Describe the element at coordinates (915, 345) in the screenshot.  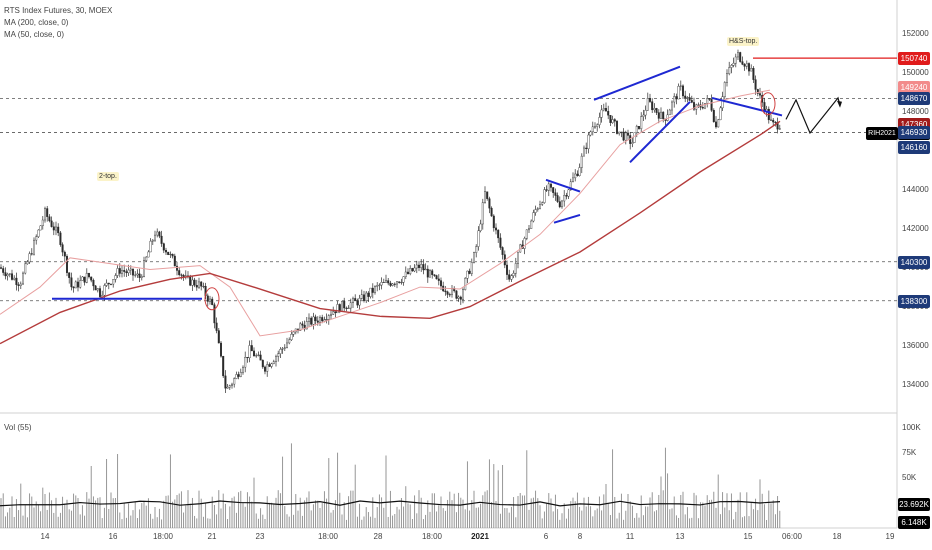
I see `price-axis-label: 136000` at that location.